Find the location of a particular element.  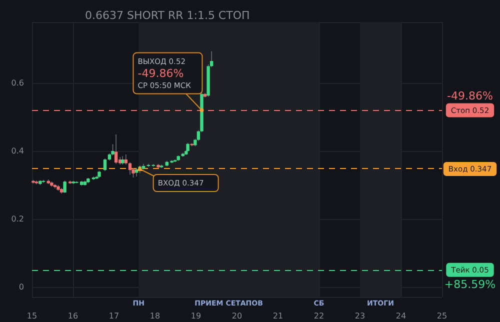

text: -49.86% is located at coordinates (470, 95).